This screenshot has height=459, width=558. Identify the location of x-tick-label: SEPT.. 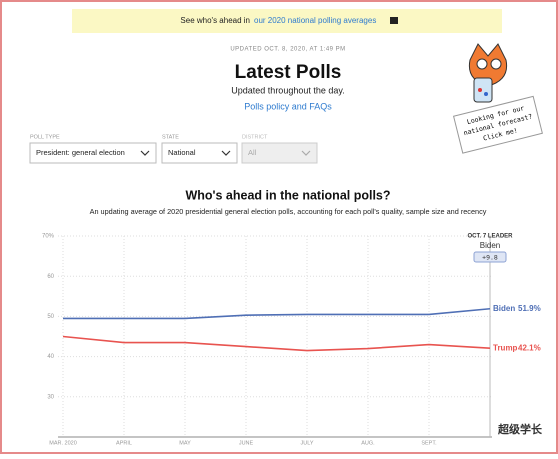
(429, 443).